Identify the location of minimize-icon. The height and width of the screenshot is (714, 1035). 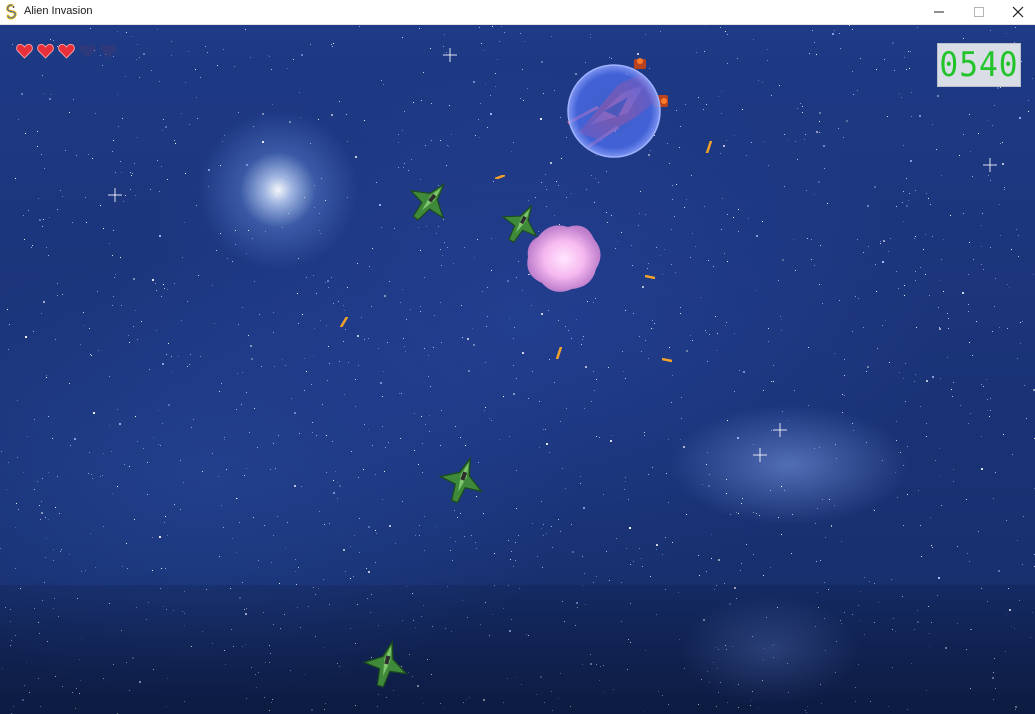
(939, 12).